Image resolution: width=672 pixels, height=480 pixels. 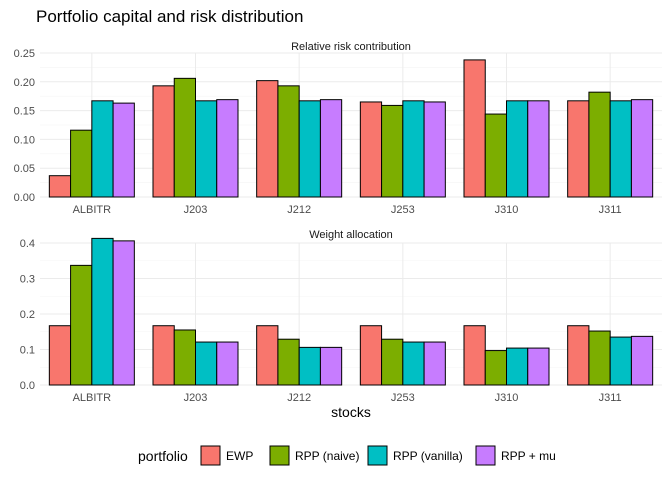 I want to click on legend-title: portfolio, so click(x=163, y=456).